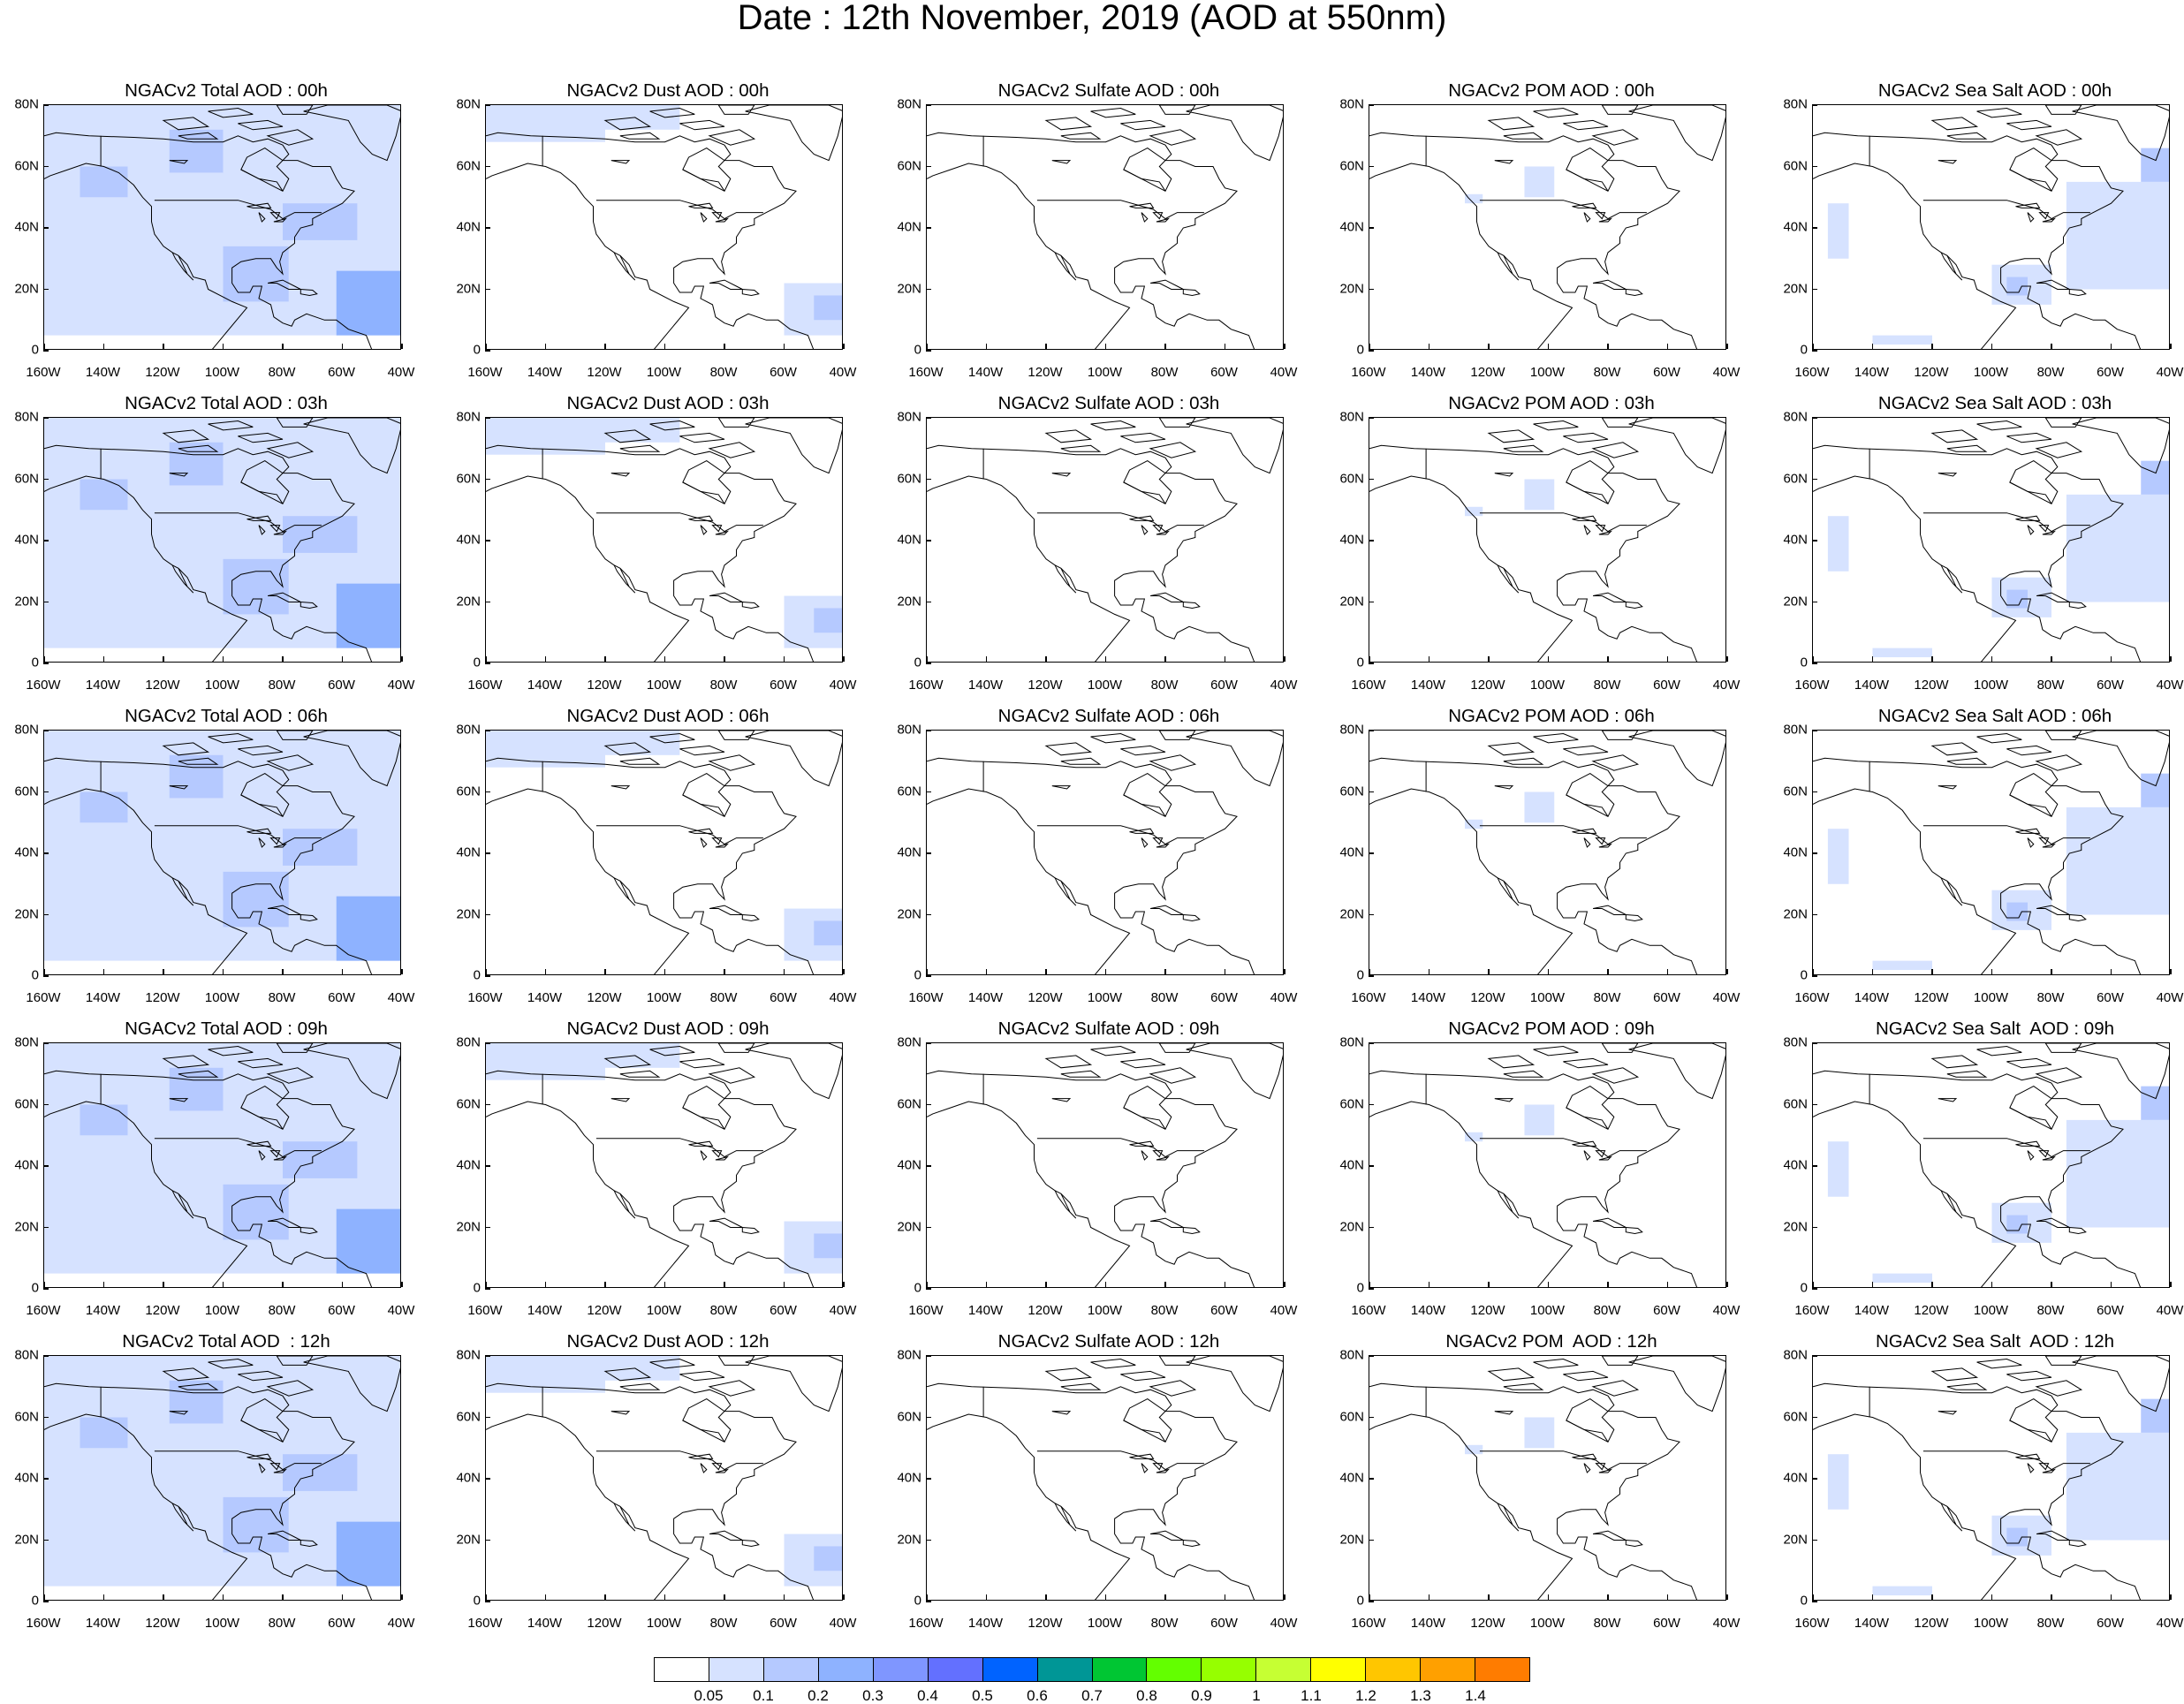 Image resolution: width=2184 pixels, height=1704 pixels. Describe the element at coordinates (1795, 288) in the screenshot. I see `y-tick-label: 20N` at that location.